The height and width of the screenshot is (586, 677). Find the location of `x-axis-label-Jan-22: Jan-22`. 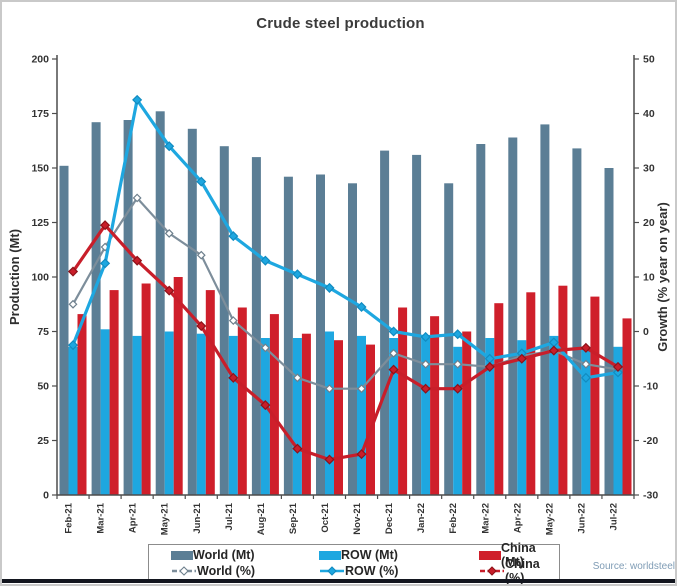

x-axis-label-Jan-22: Jan-22 is located at coordinates (421, 518).